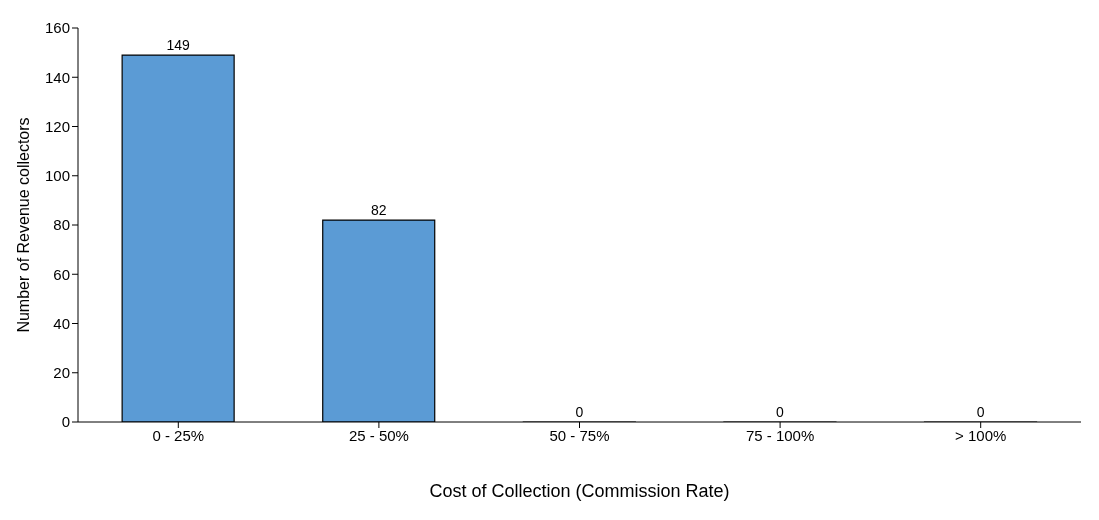 Image resolution: width=1099 pixels, height=520 pixels. Describe the element at coordinates (780, 435) in the screenshot. I see `x-tick-label: 75 - 100%` at that location.